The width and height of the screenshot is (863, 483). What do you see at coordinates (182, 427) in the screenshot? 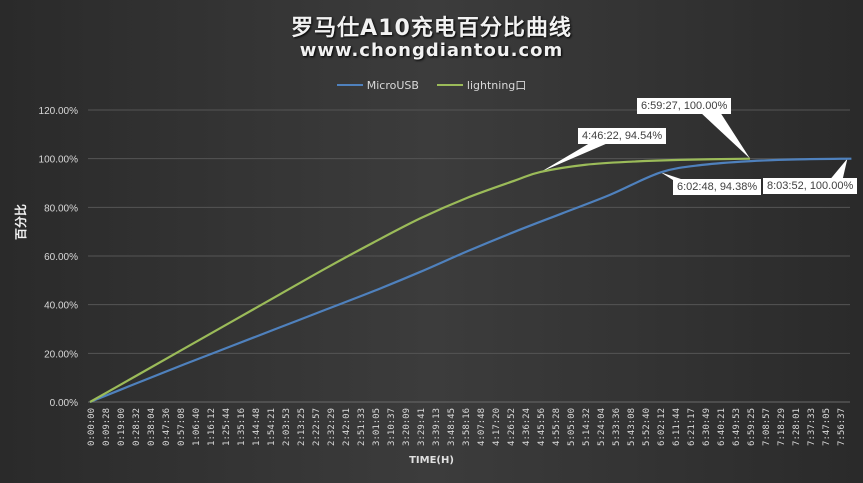
I see `x-tick-label: 0:57:08` at bounding box center [182, 427].